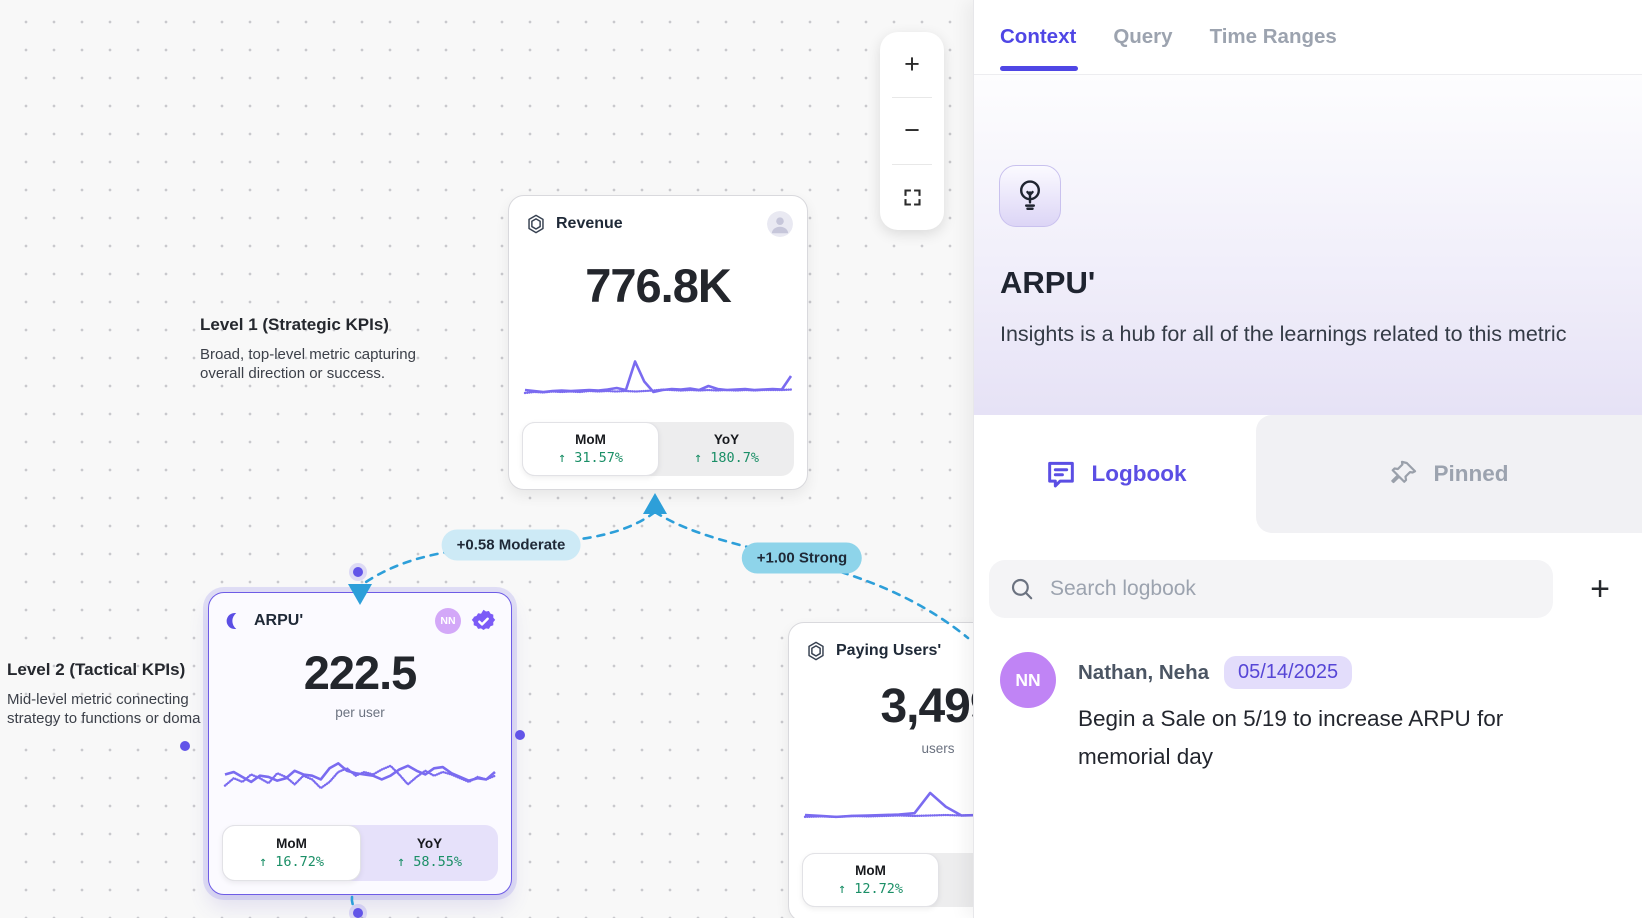 This screenshot has width=1642, height=918. I want to click on metric-value: 3,499, so click(926, 706).